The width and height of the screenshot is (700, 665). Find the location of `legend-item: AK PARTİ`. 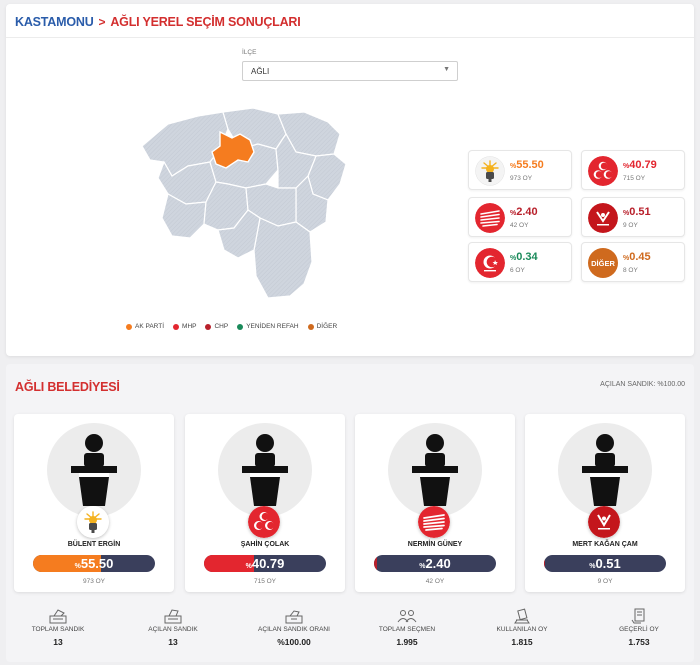

legend-item: AK PARTİ is located at coordinates (145, 326).